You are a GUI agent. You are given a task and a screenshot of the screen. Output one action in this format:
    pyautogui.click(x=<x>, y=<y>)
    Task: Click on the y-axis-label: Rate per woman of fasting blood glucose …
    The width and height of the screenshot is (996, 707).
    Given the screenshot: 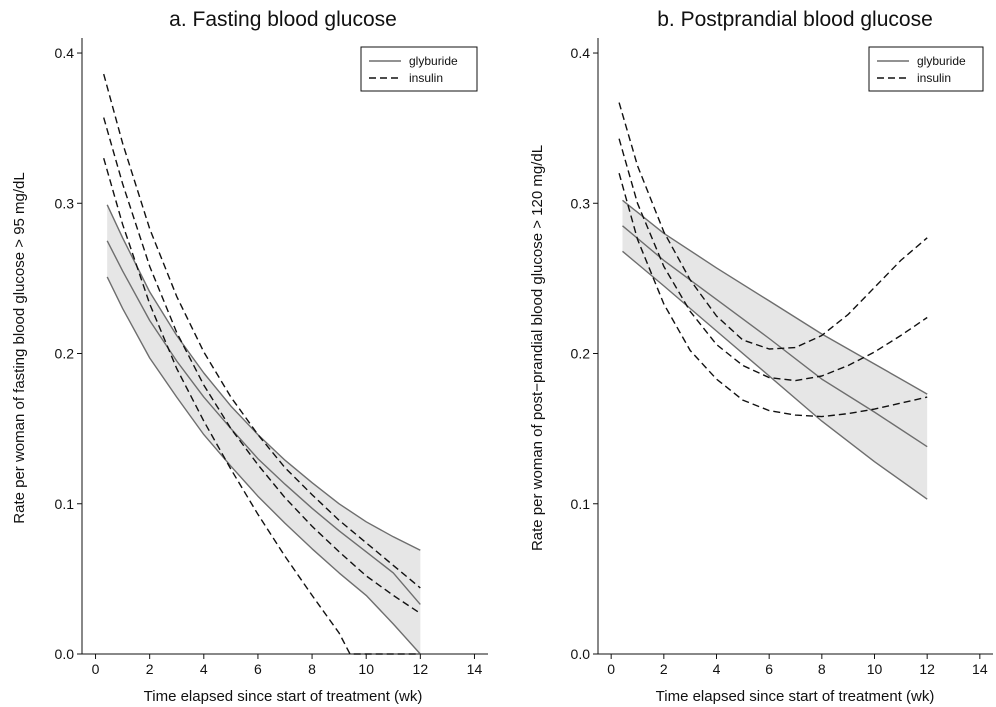 What is the action you would take?
    pyautogui.click(x=19, y=347)
    